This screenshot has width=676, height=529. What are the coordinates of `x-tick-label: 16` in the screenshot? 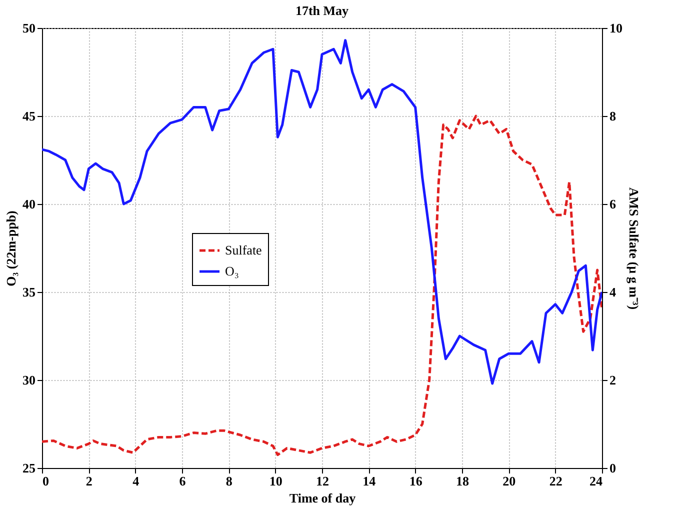 It's located at (416, 481).